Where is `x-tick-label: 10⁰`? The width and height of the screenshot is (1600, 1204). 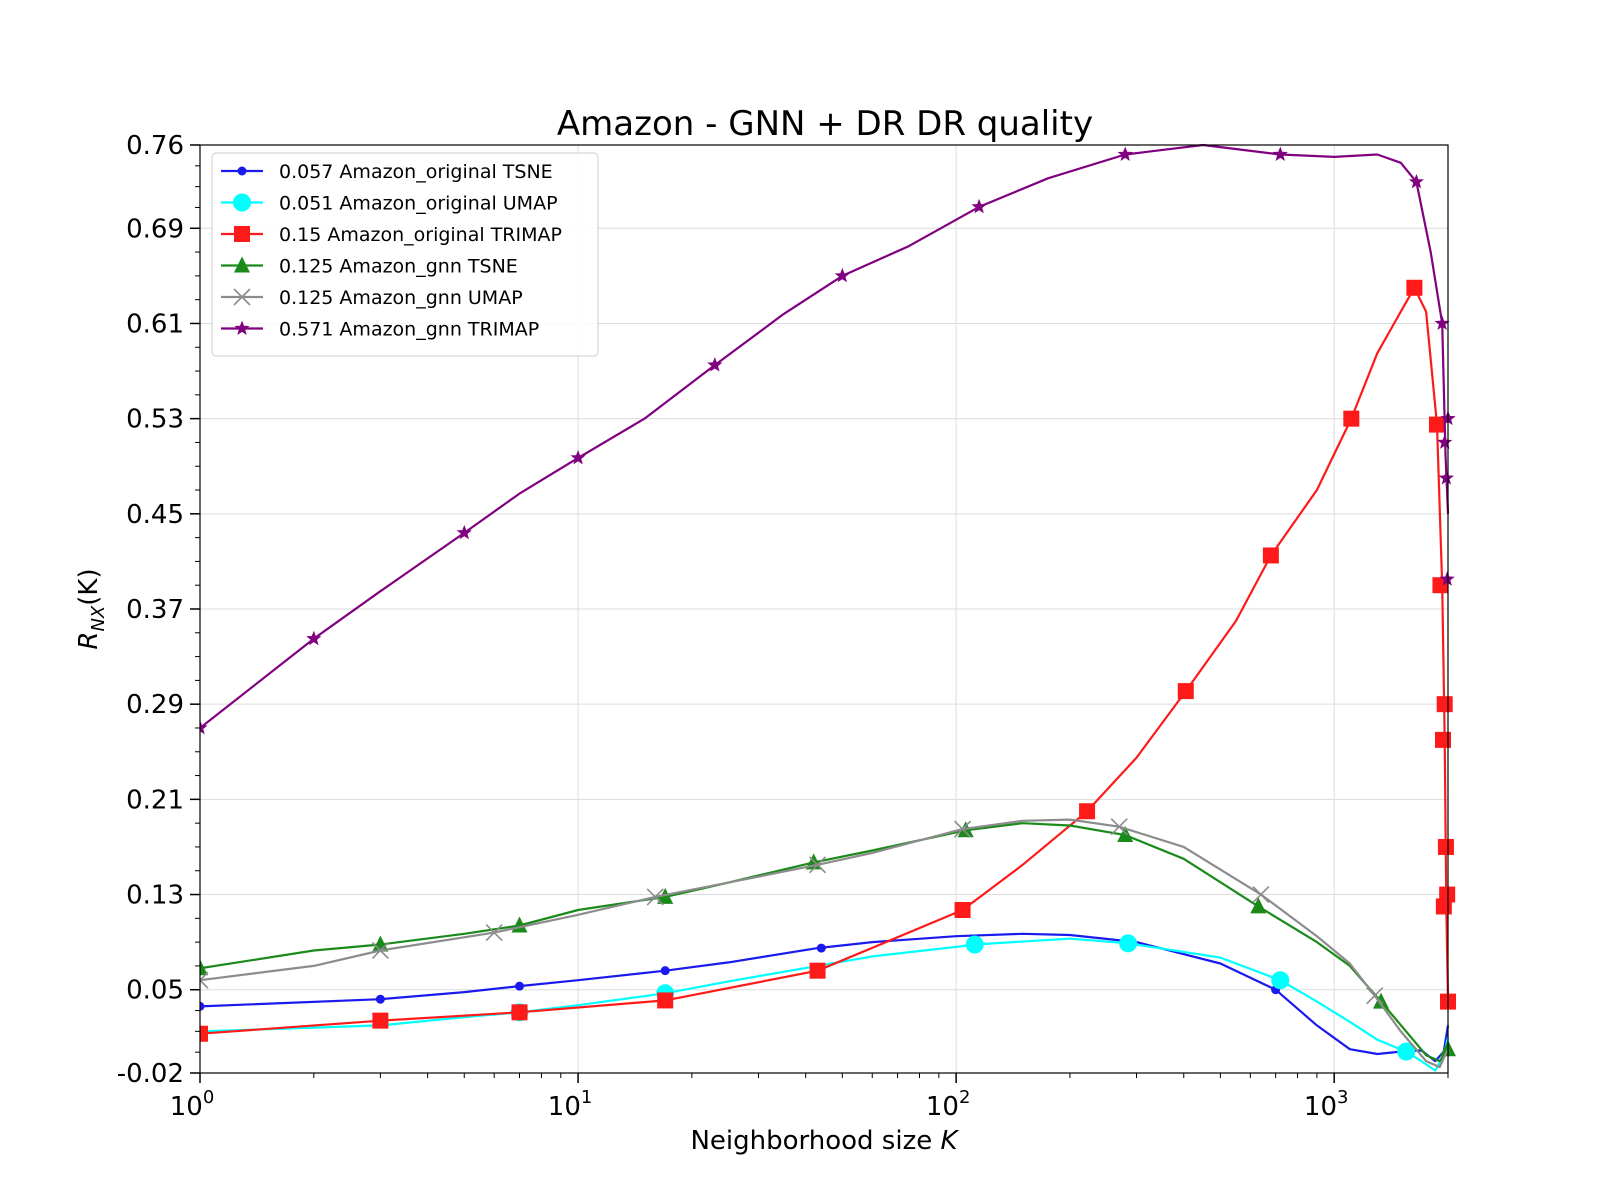 x-tick-label: 10⁰ is located at coordinates (192, 1104).